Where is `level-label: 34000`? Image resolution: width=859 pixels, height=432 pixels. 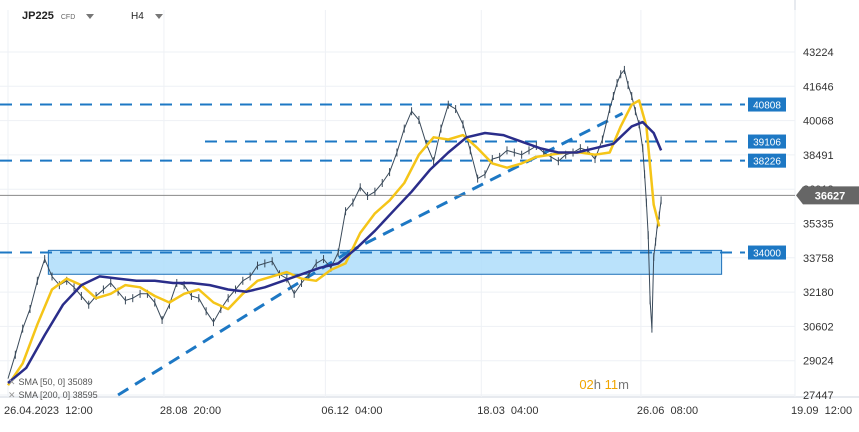
level-label: 34000 is located at coordinates (767, 254).